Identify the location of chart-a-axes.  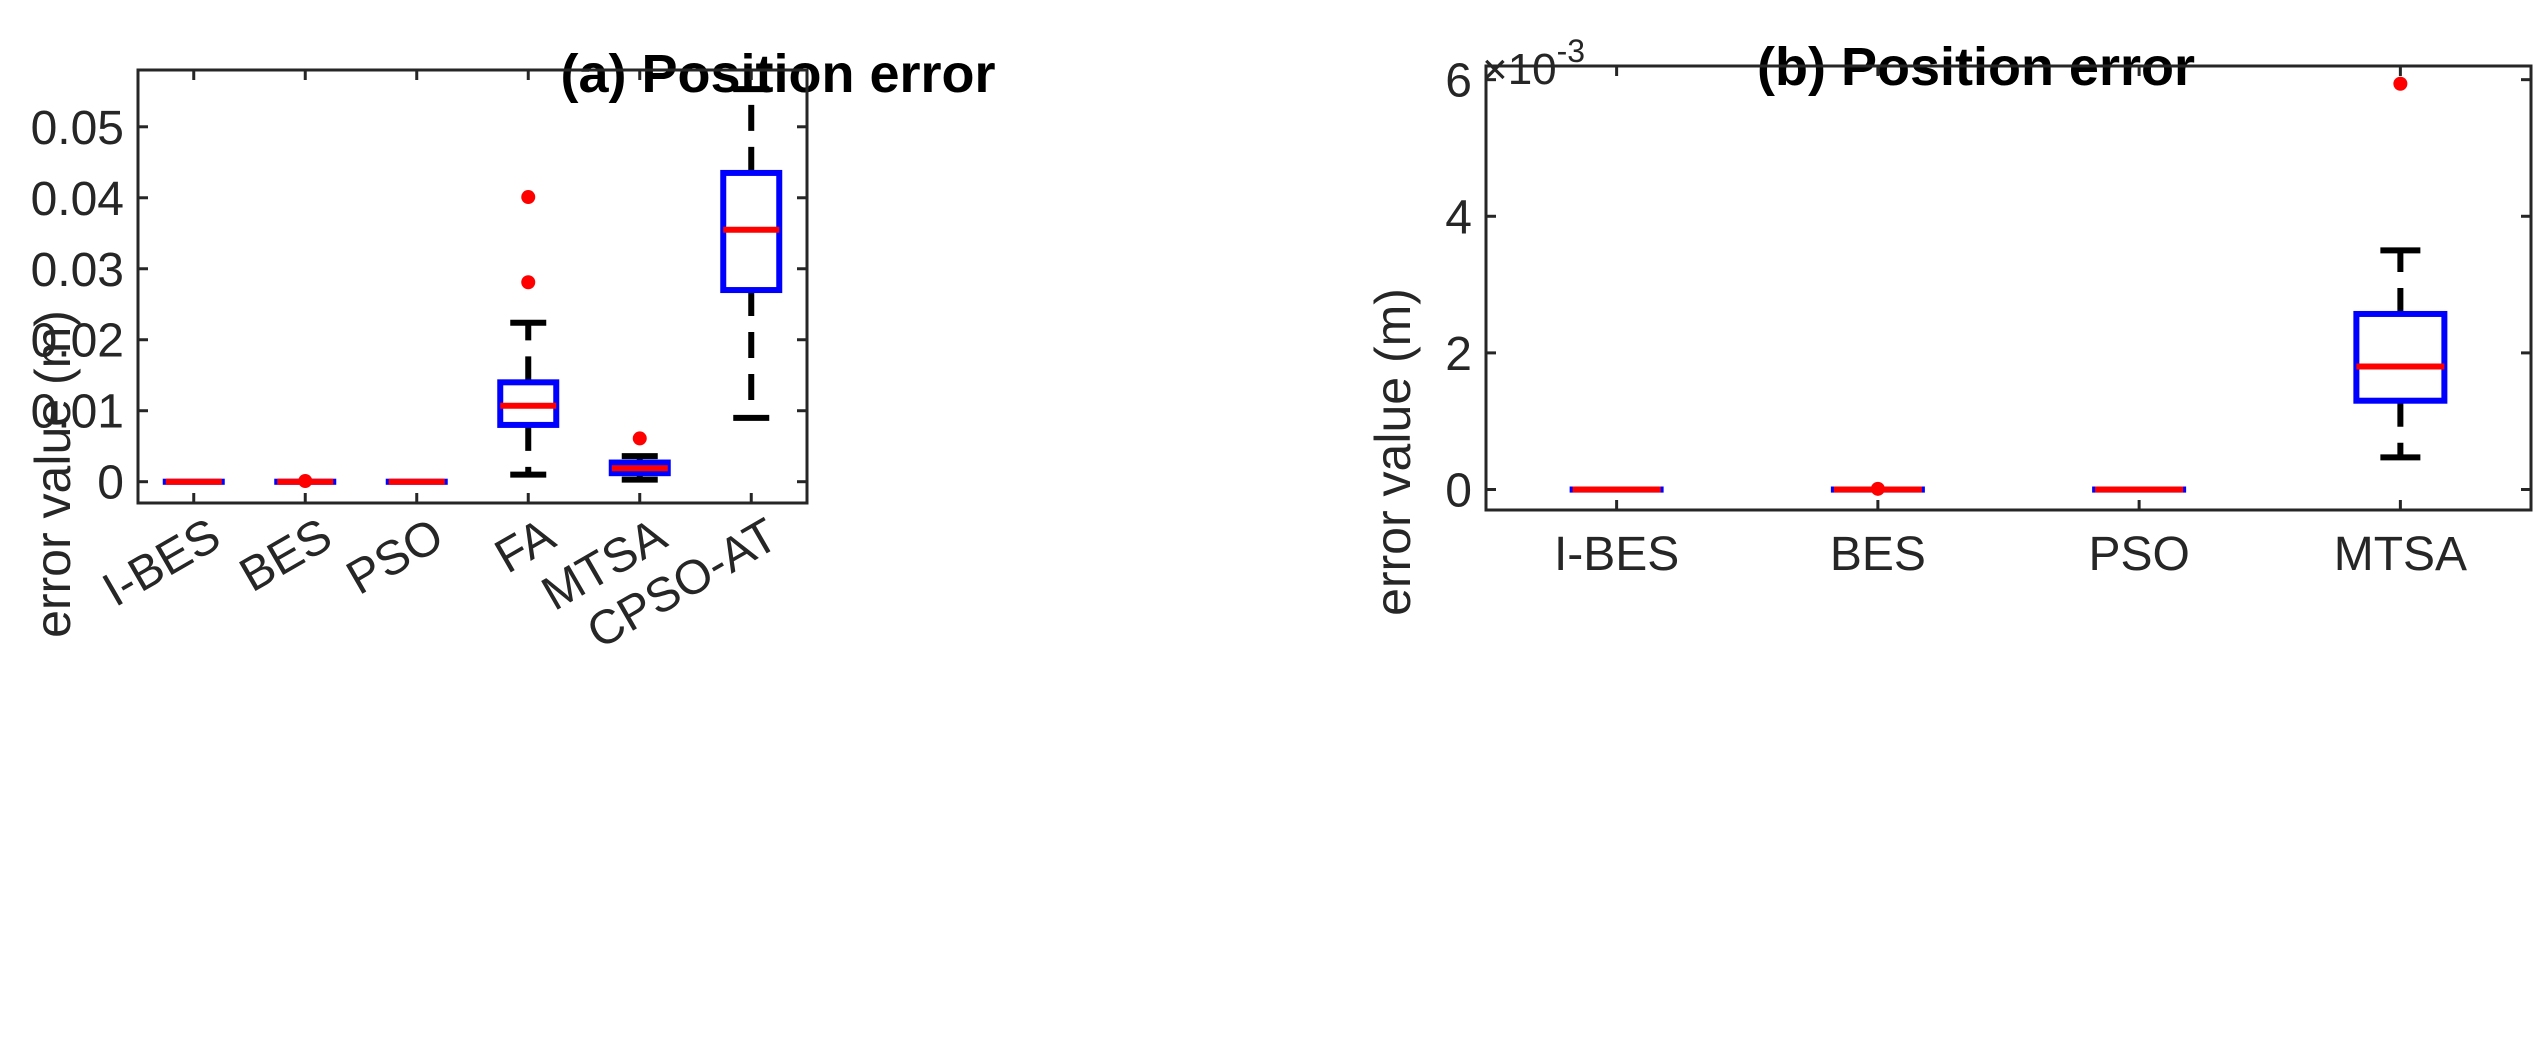
(472, 286).